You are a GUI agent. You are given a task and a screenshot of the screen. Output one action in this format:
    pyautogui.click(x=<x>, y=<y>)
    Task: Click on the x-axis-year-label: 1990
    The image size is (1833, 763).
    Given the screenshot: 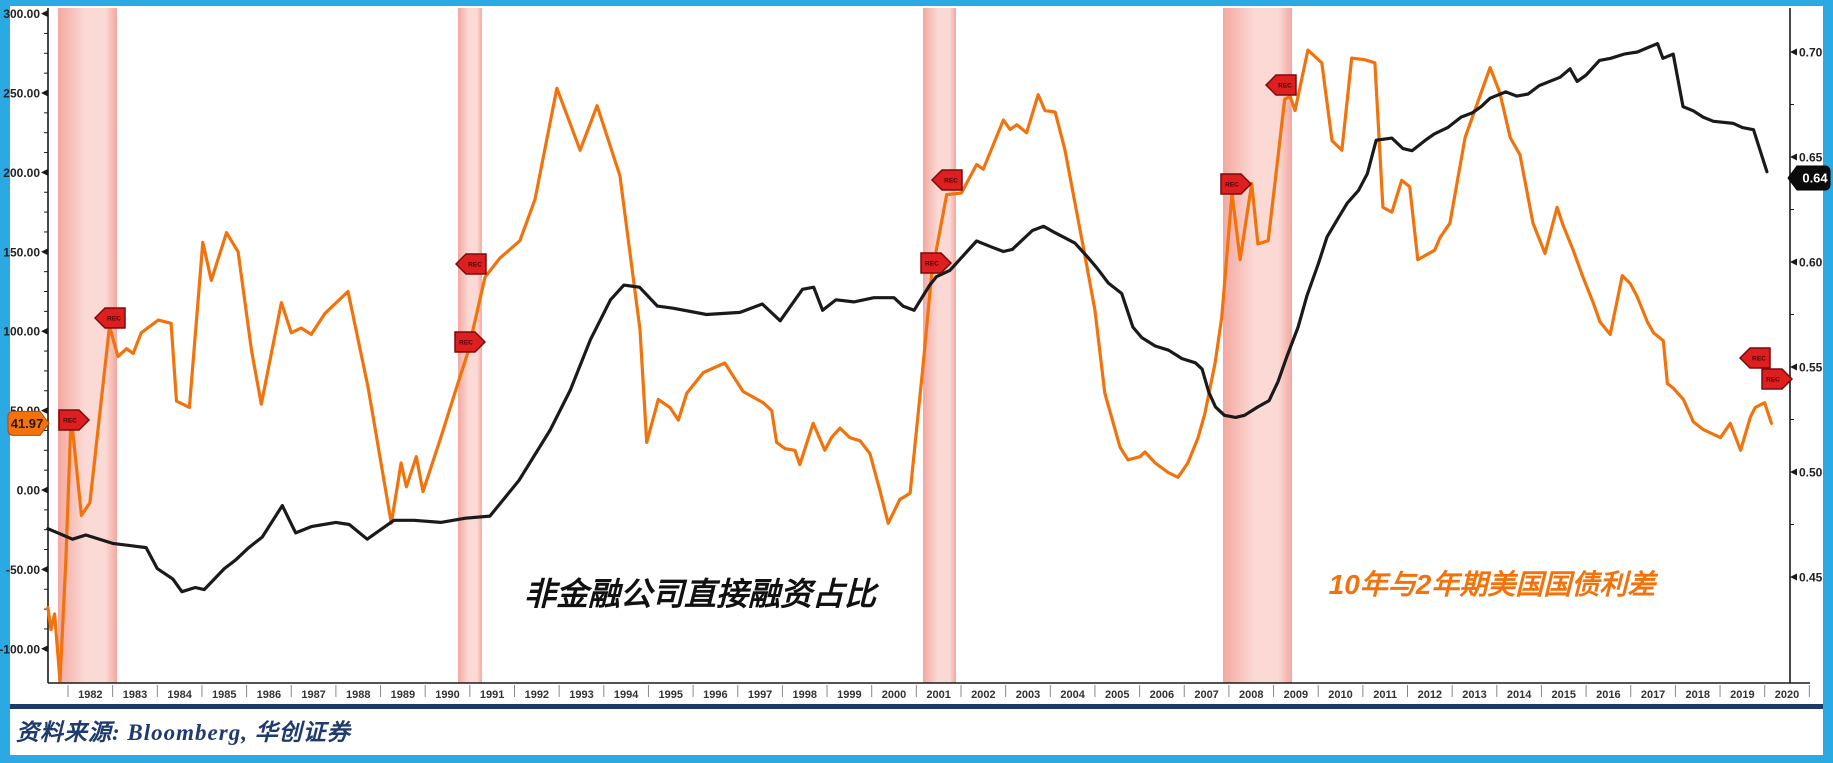 What is the action you would take?
    pyautogui.click(x=447, y=695)
    